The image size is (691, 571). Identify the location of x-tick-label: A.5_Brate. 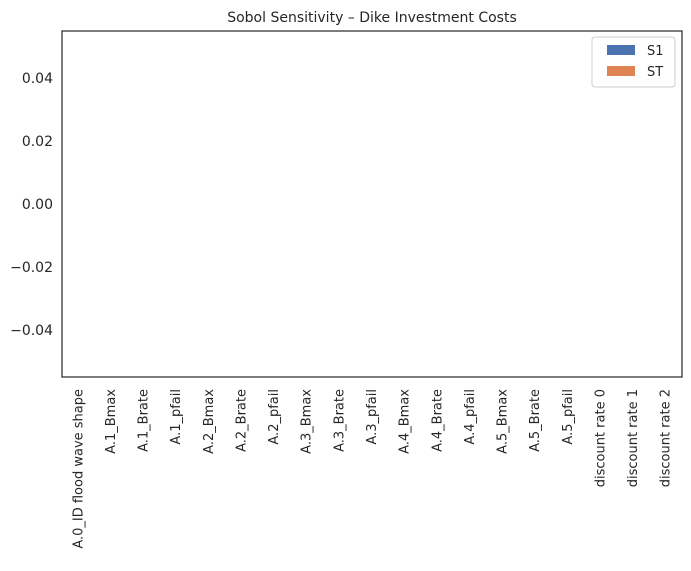
(535, 420).